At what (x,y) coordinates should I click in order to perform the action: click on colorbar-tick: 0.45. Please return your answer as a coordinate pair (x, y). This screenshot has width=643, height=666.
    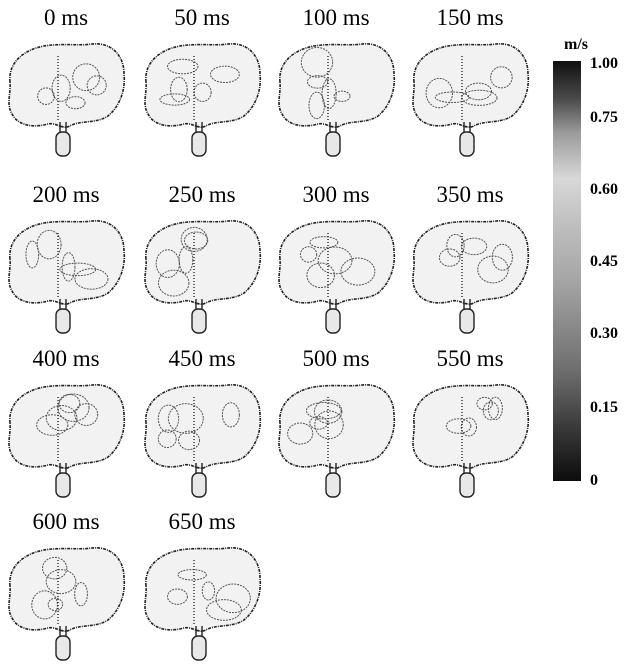
    Looking at the image, I should click on (604, 261).